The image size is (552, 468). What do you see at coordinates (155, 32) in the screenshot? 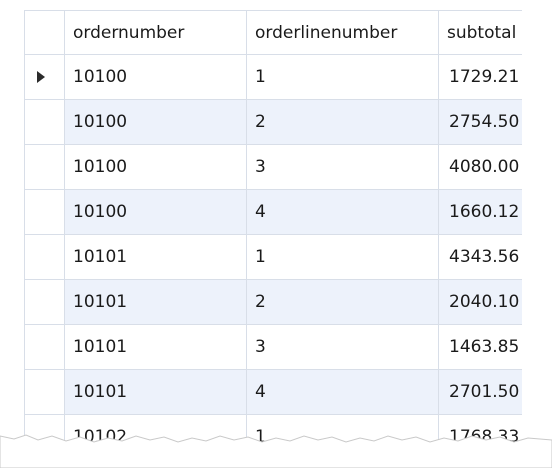
I see `column-header-ordernumber: ordernumber` at bounding box center [155, 32].